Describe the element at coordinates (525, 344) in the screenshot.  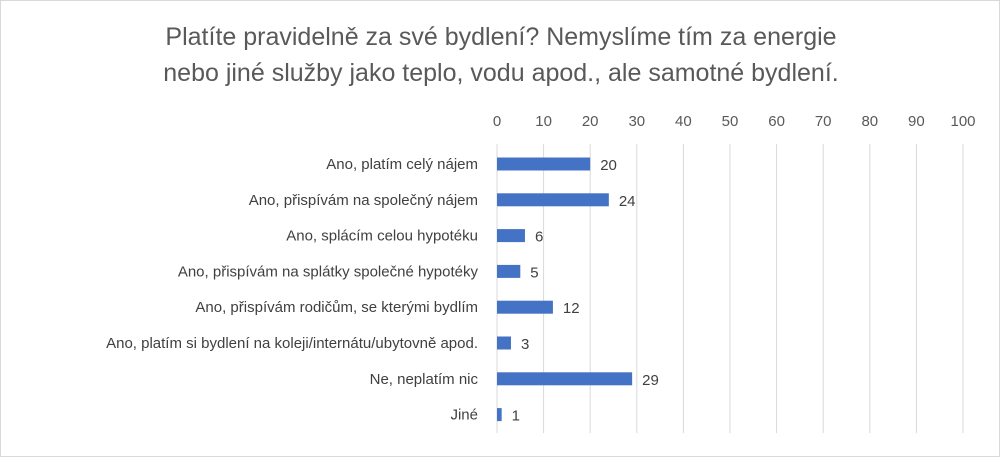
I see `data-label: 3` at that location.